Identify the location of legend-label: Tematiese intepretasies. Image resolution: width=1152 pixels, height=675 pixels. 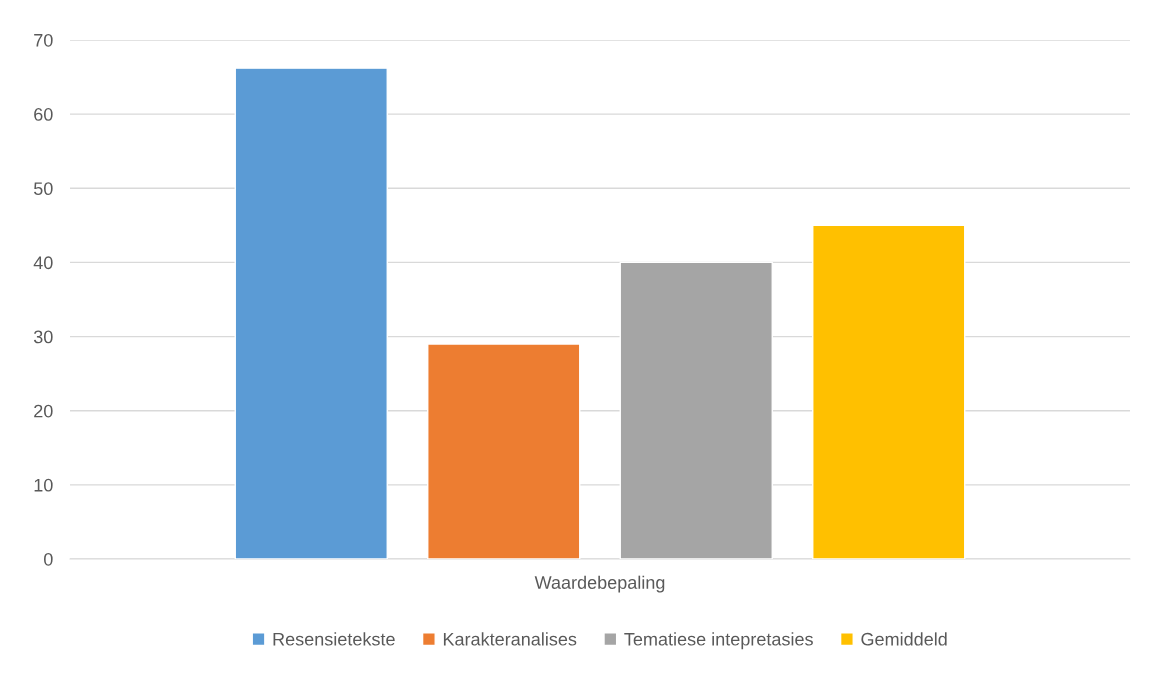
(718, 641).